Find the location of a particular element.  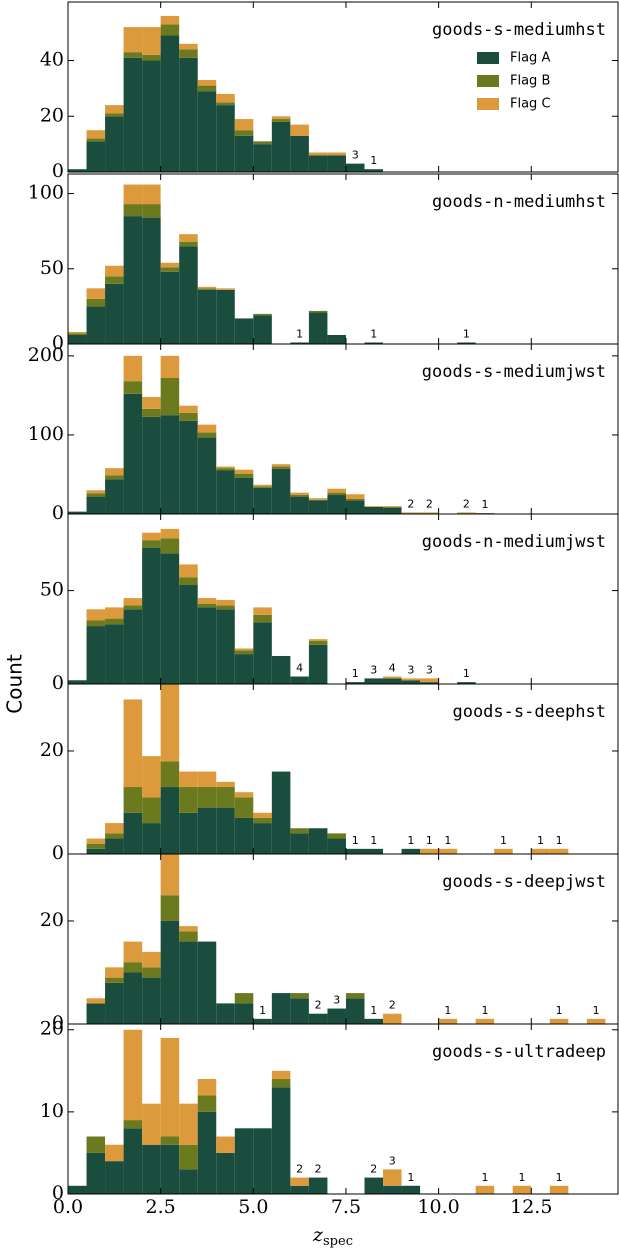

legend-label: Flag A is located at coordinates (530, 58).